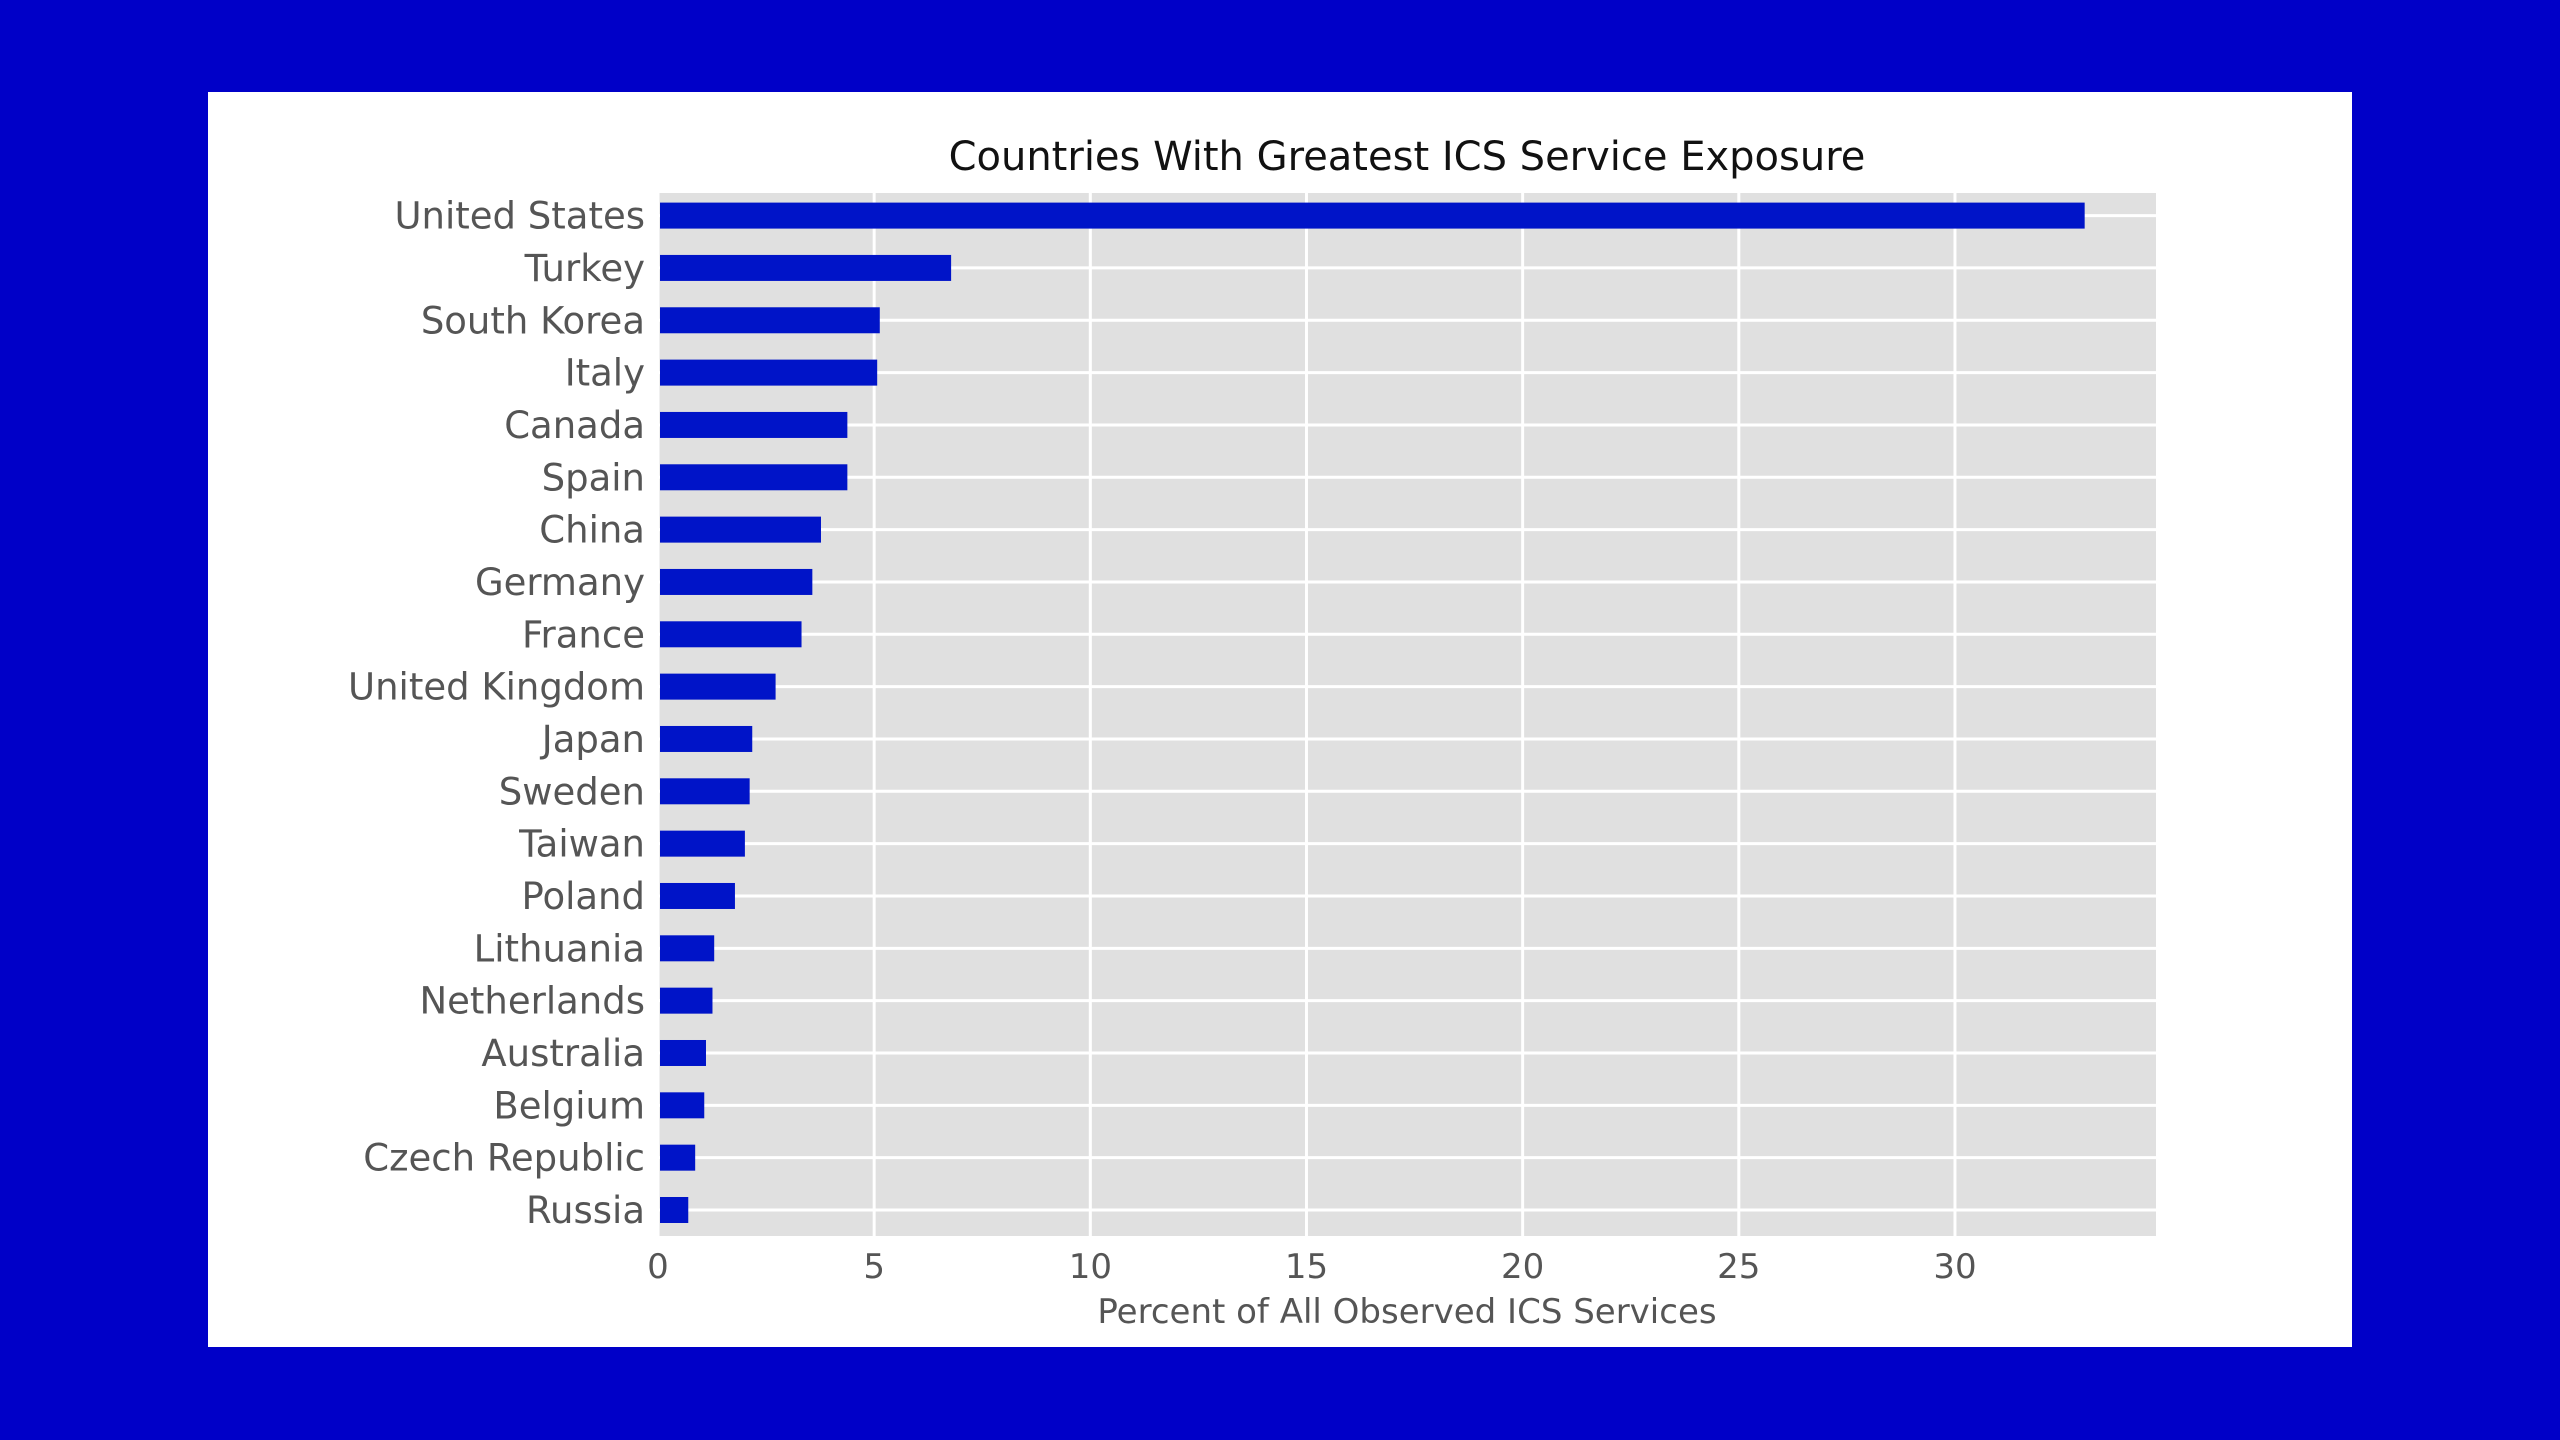 The height and width of the screenshot is (1440, 2560). I want to click on y-tick-label: Germany, so click(560, 582).